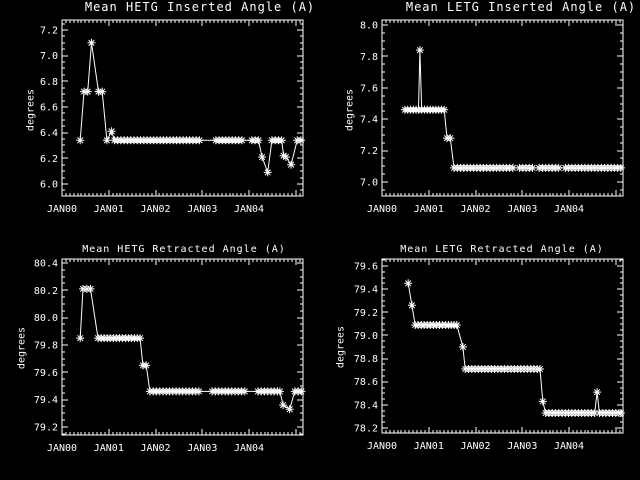 This screenshot has width=640, height=480. I want to click on y-tick-label: 7.8, so click(369, 57).